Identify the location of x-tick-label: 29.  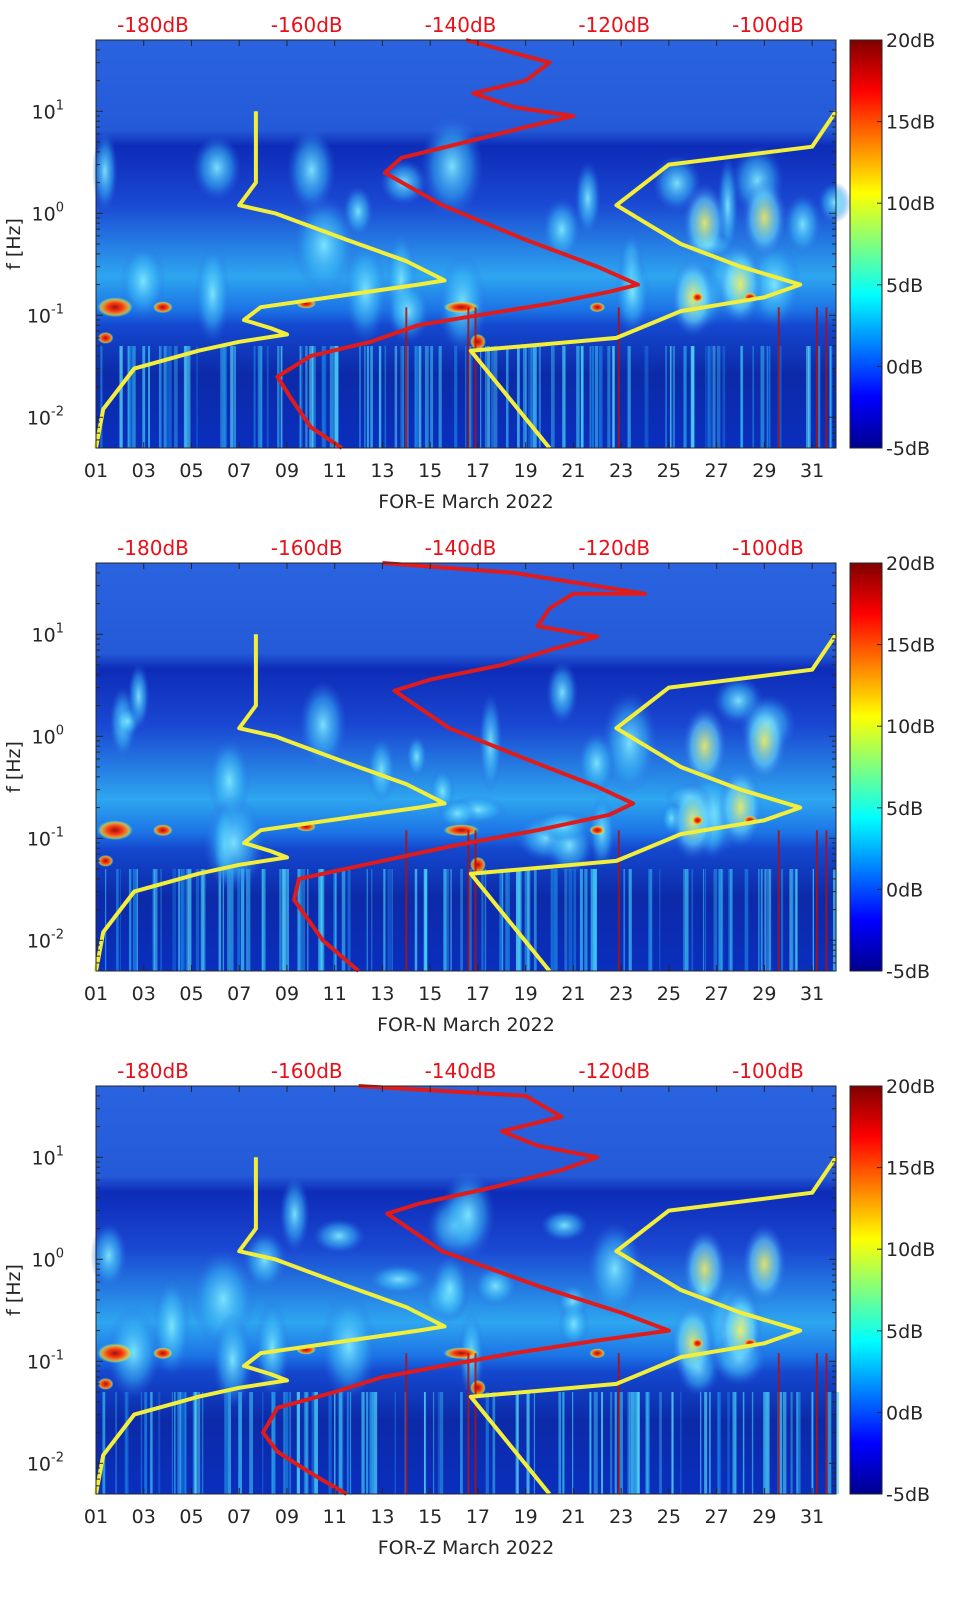
(764, 471).